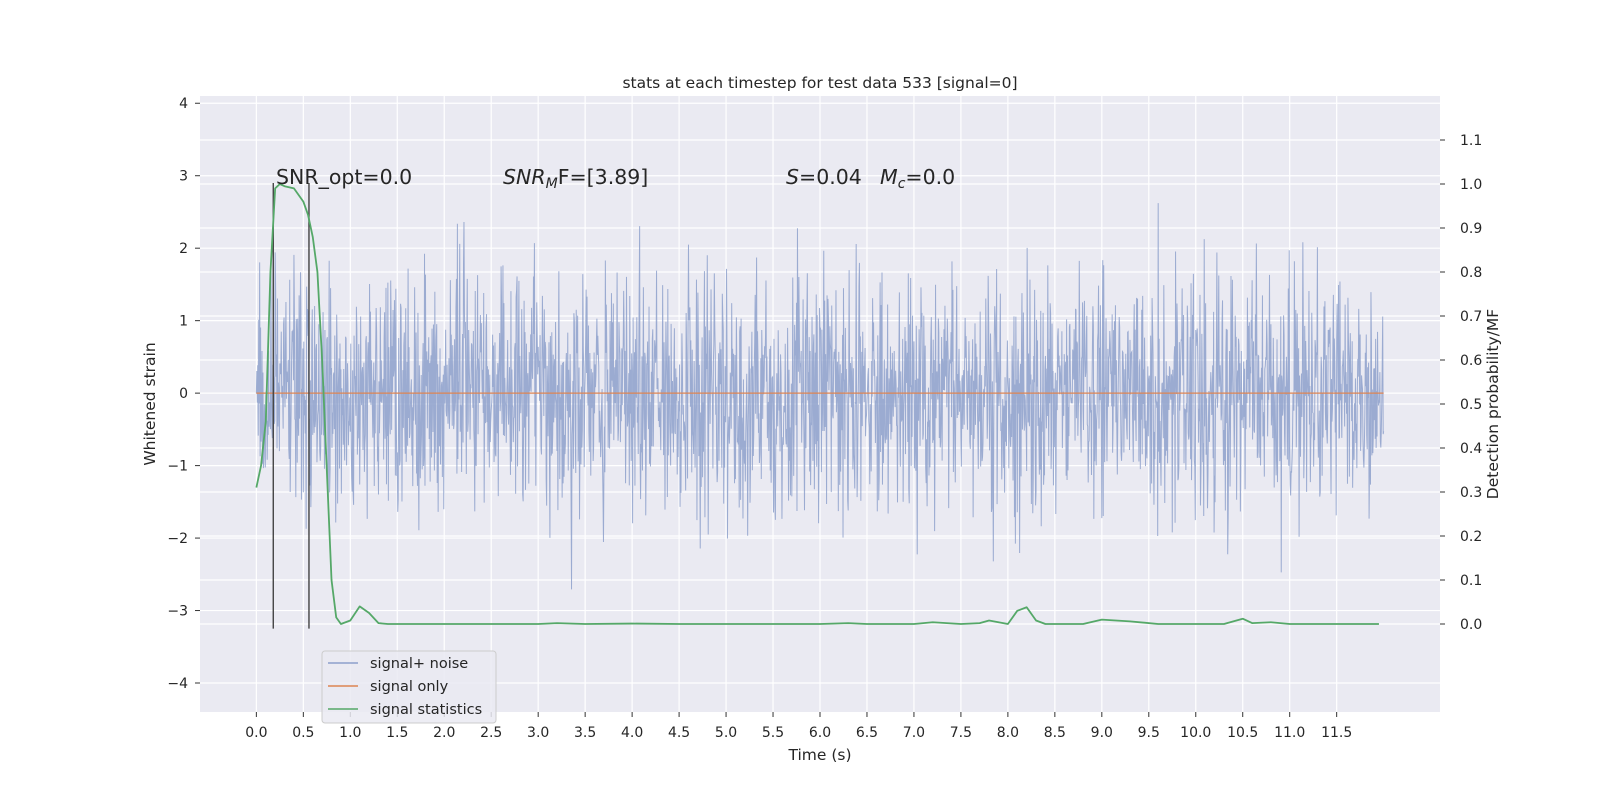  I want to click on legend-label-signal-only: signal only, so click(409, 687).